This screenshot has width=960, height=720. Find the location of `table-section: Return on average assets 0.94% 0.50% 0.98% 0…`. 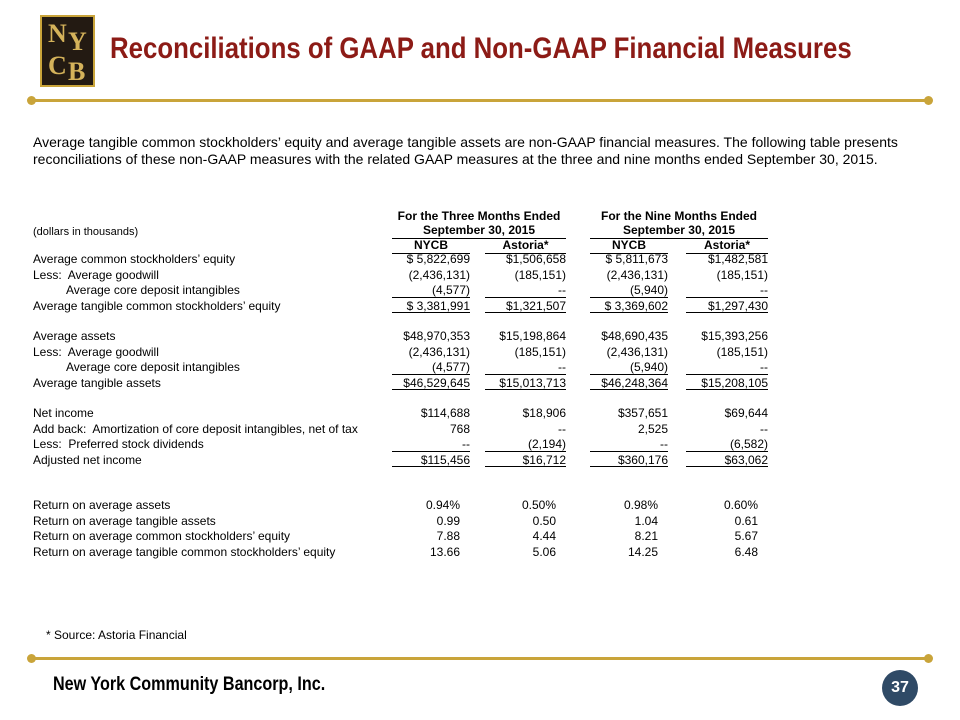

table-section: Return on average assets 0.94% 0.50% 0.98% 0… is located at coordinates (480, 529).